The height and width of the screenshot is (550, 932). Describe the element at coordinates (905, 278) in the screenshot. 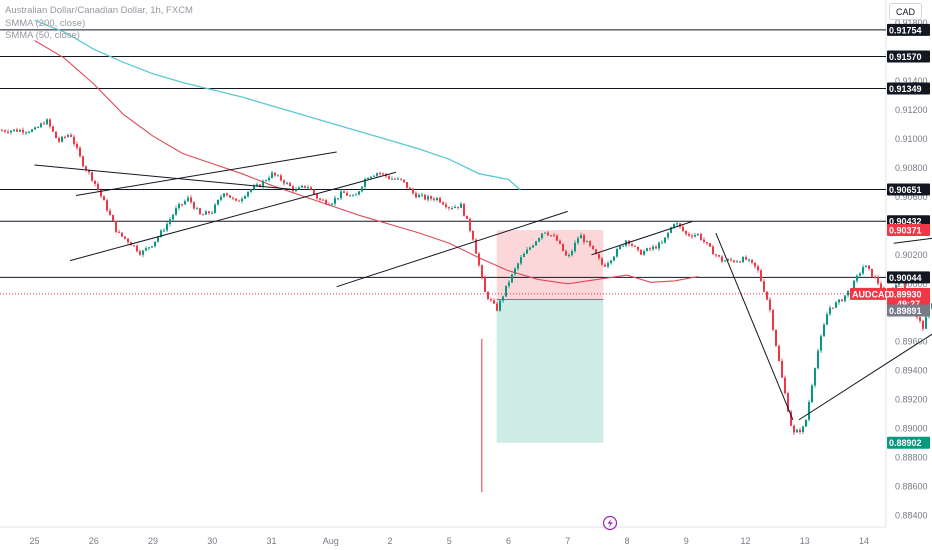

I see `level-price-tag: 0.90044` at that location.